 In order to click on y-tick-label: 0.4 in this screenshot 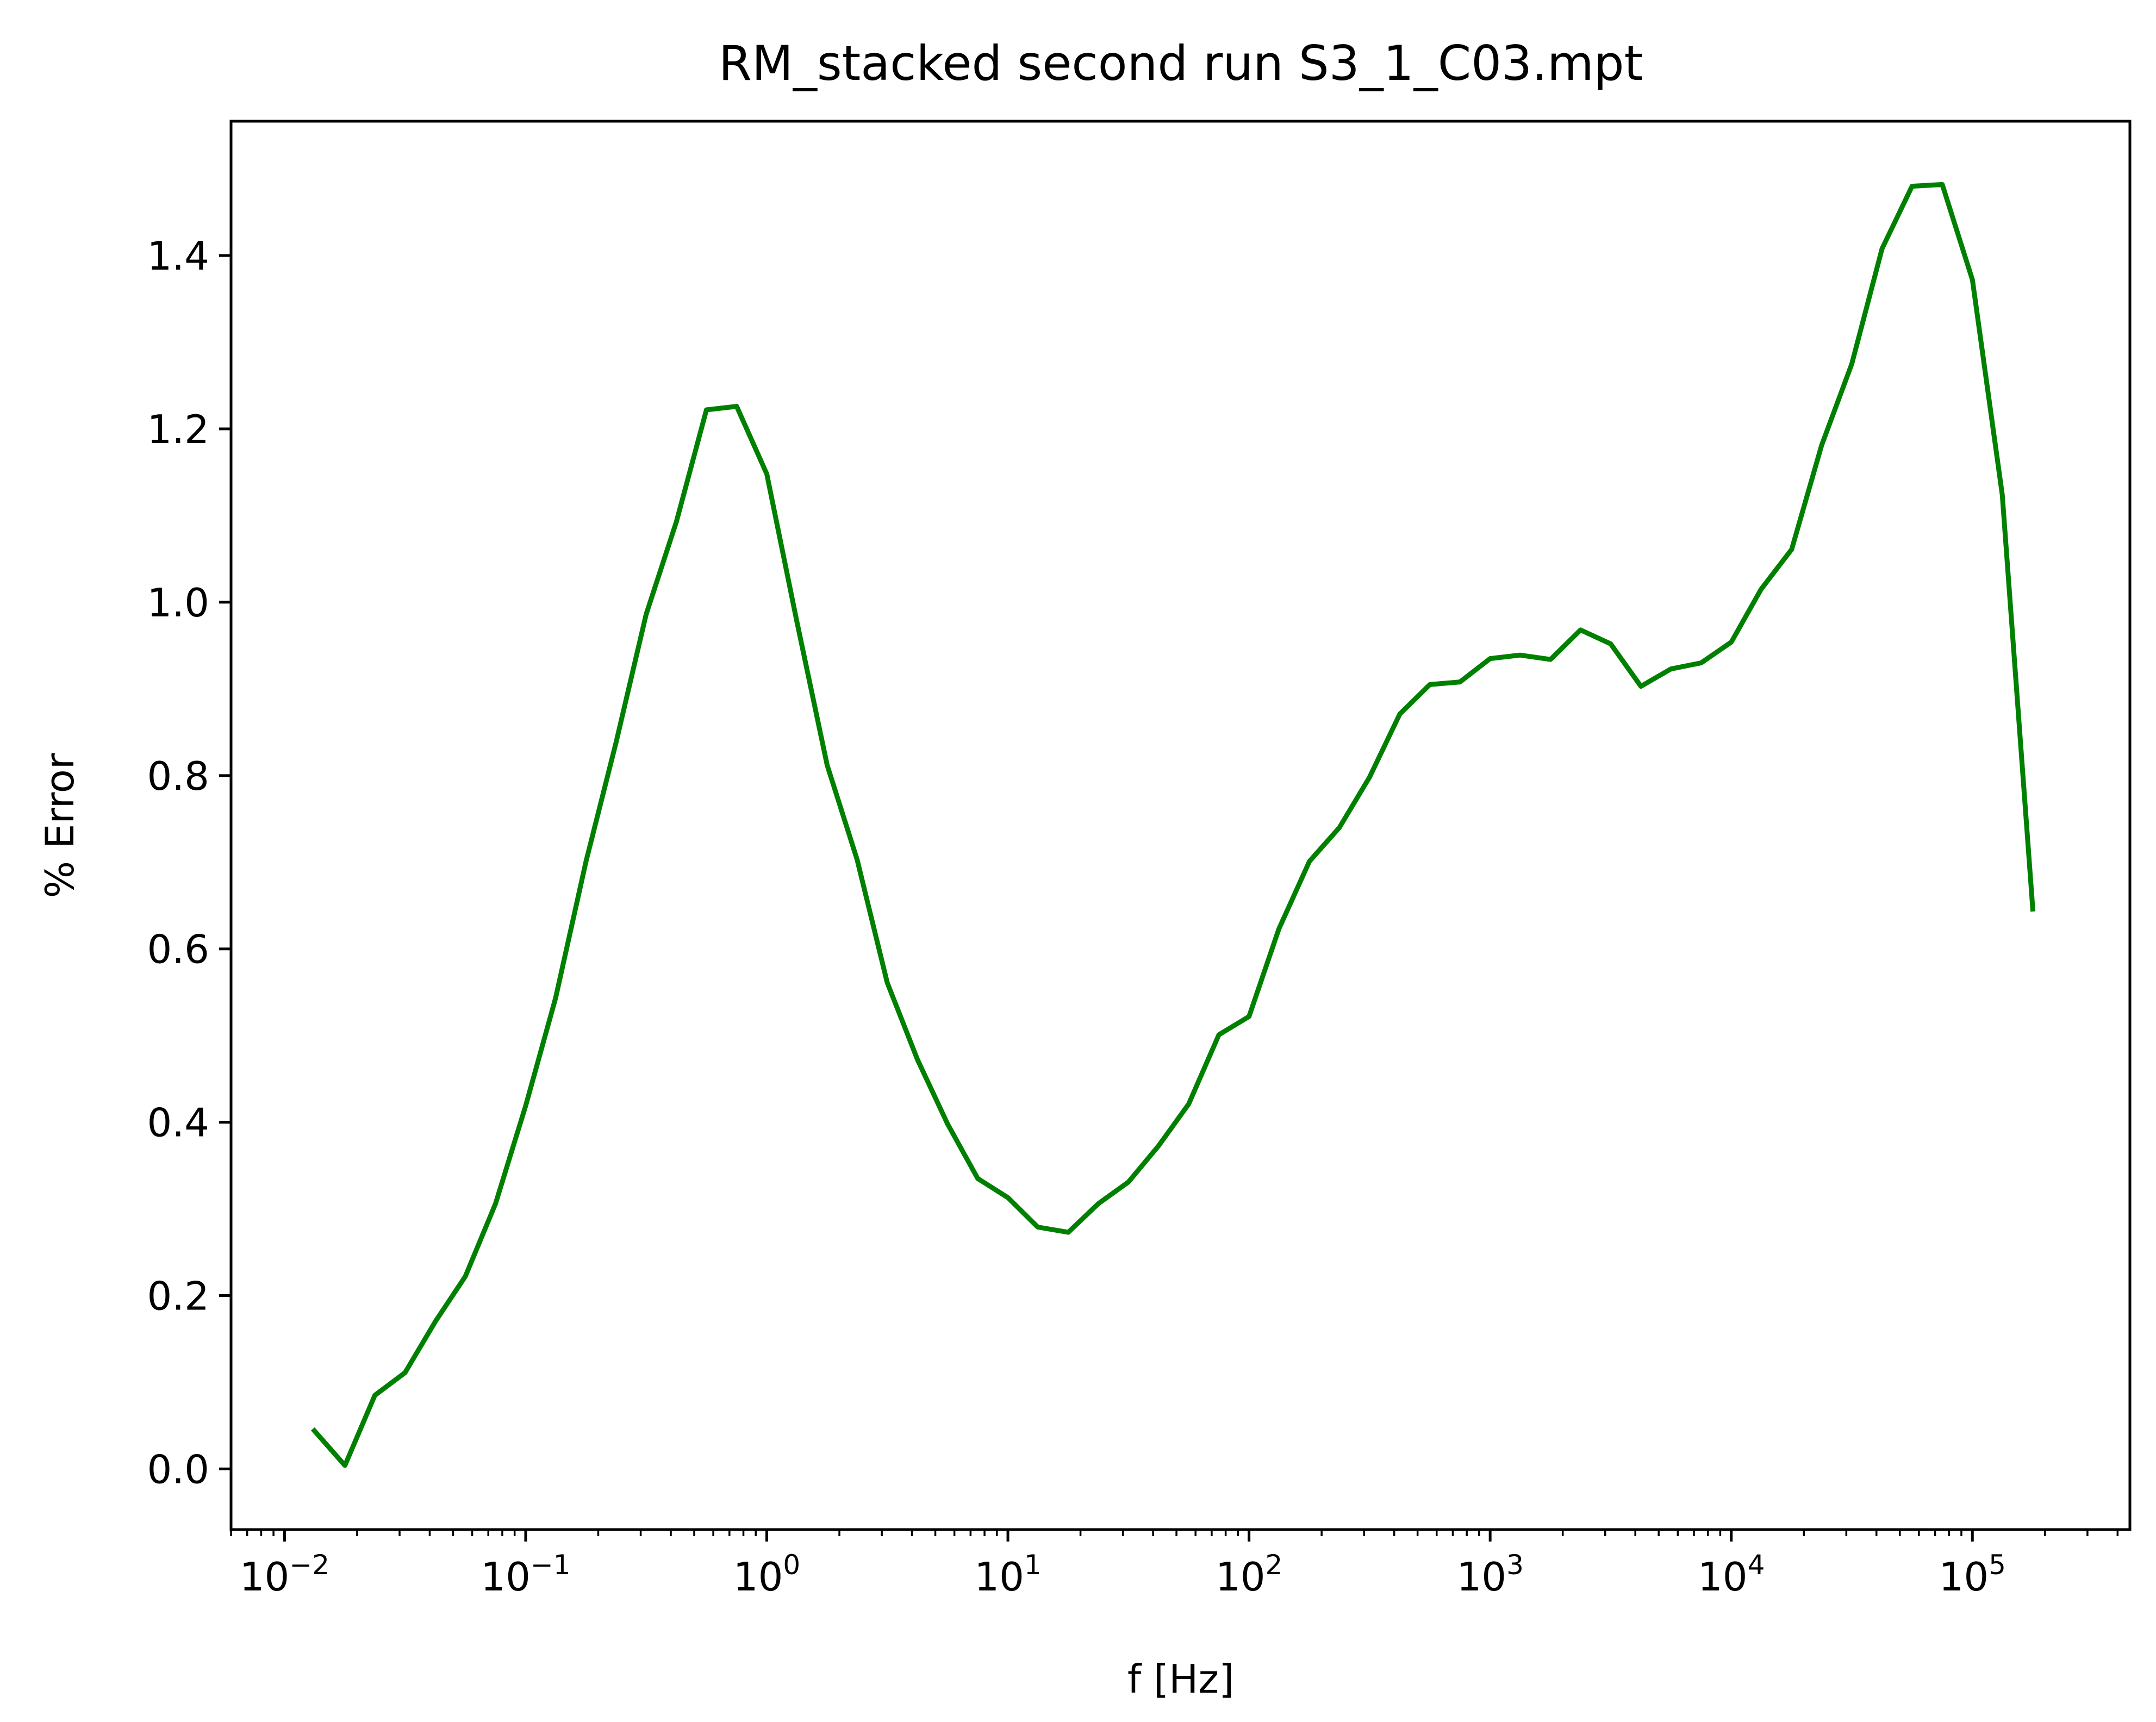, I will do `click(178, 1123)`.